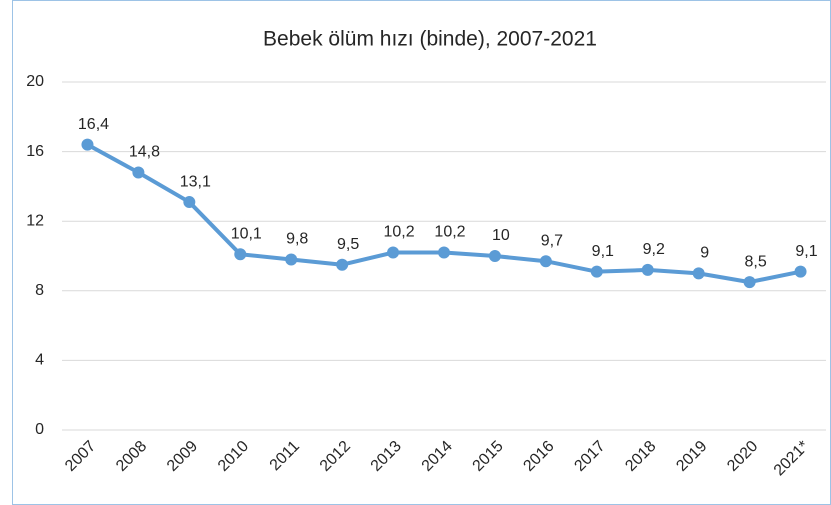  What do you see at coordinates (195, 181) in the screenshot?
I see `data-label: 13,1` at bounding box center [195, 181].